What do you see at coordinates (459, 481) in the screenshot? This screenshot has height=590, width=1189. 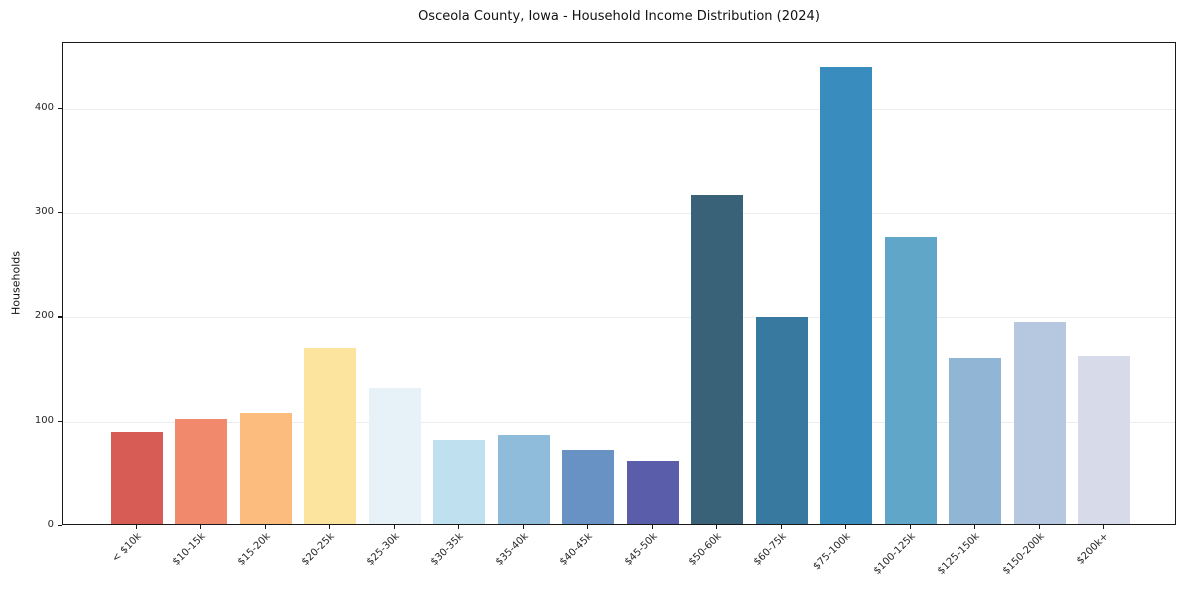 I see `bar--30-35k` at bounding box center [459, 481].